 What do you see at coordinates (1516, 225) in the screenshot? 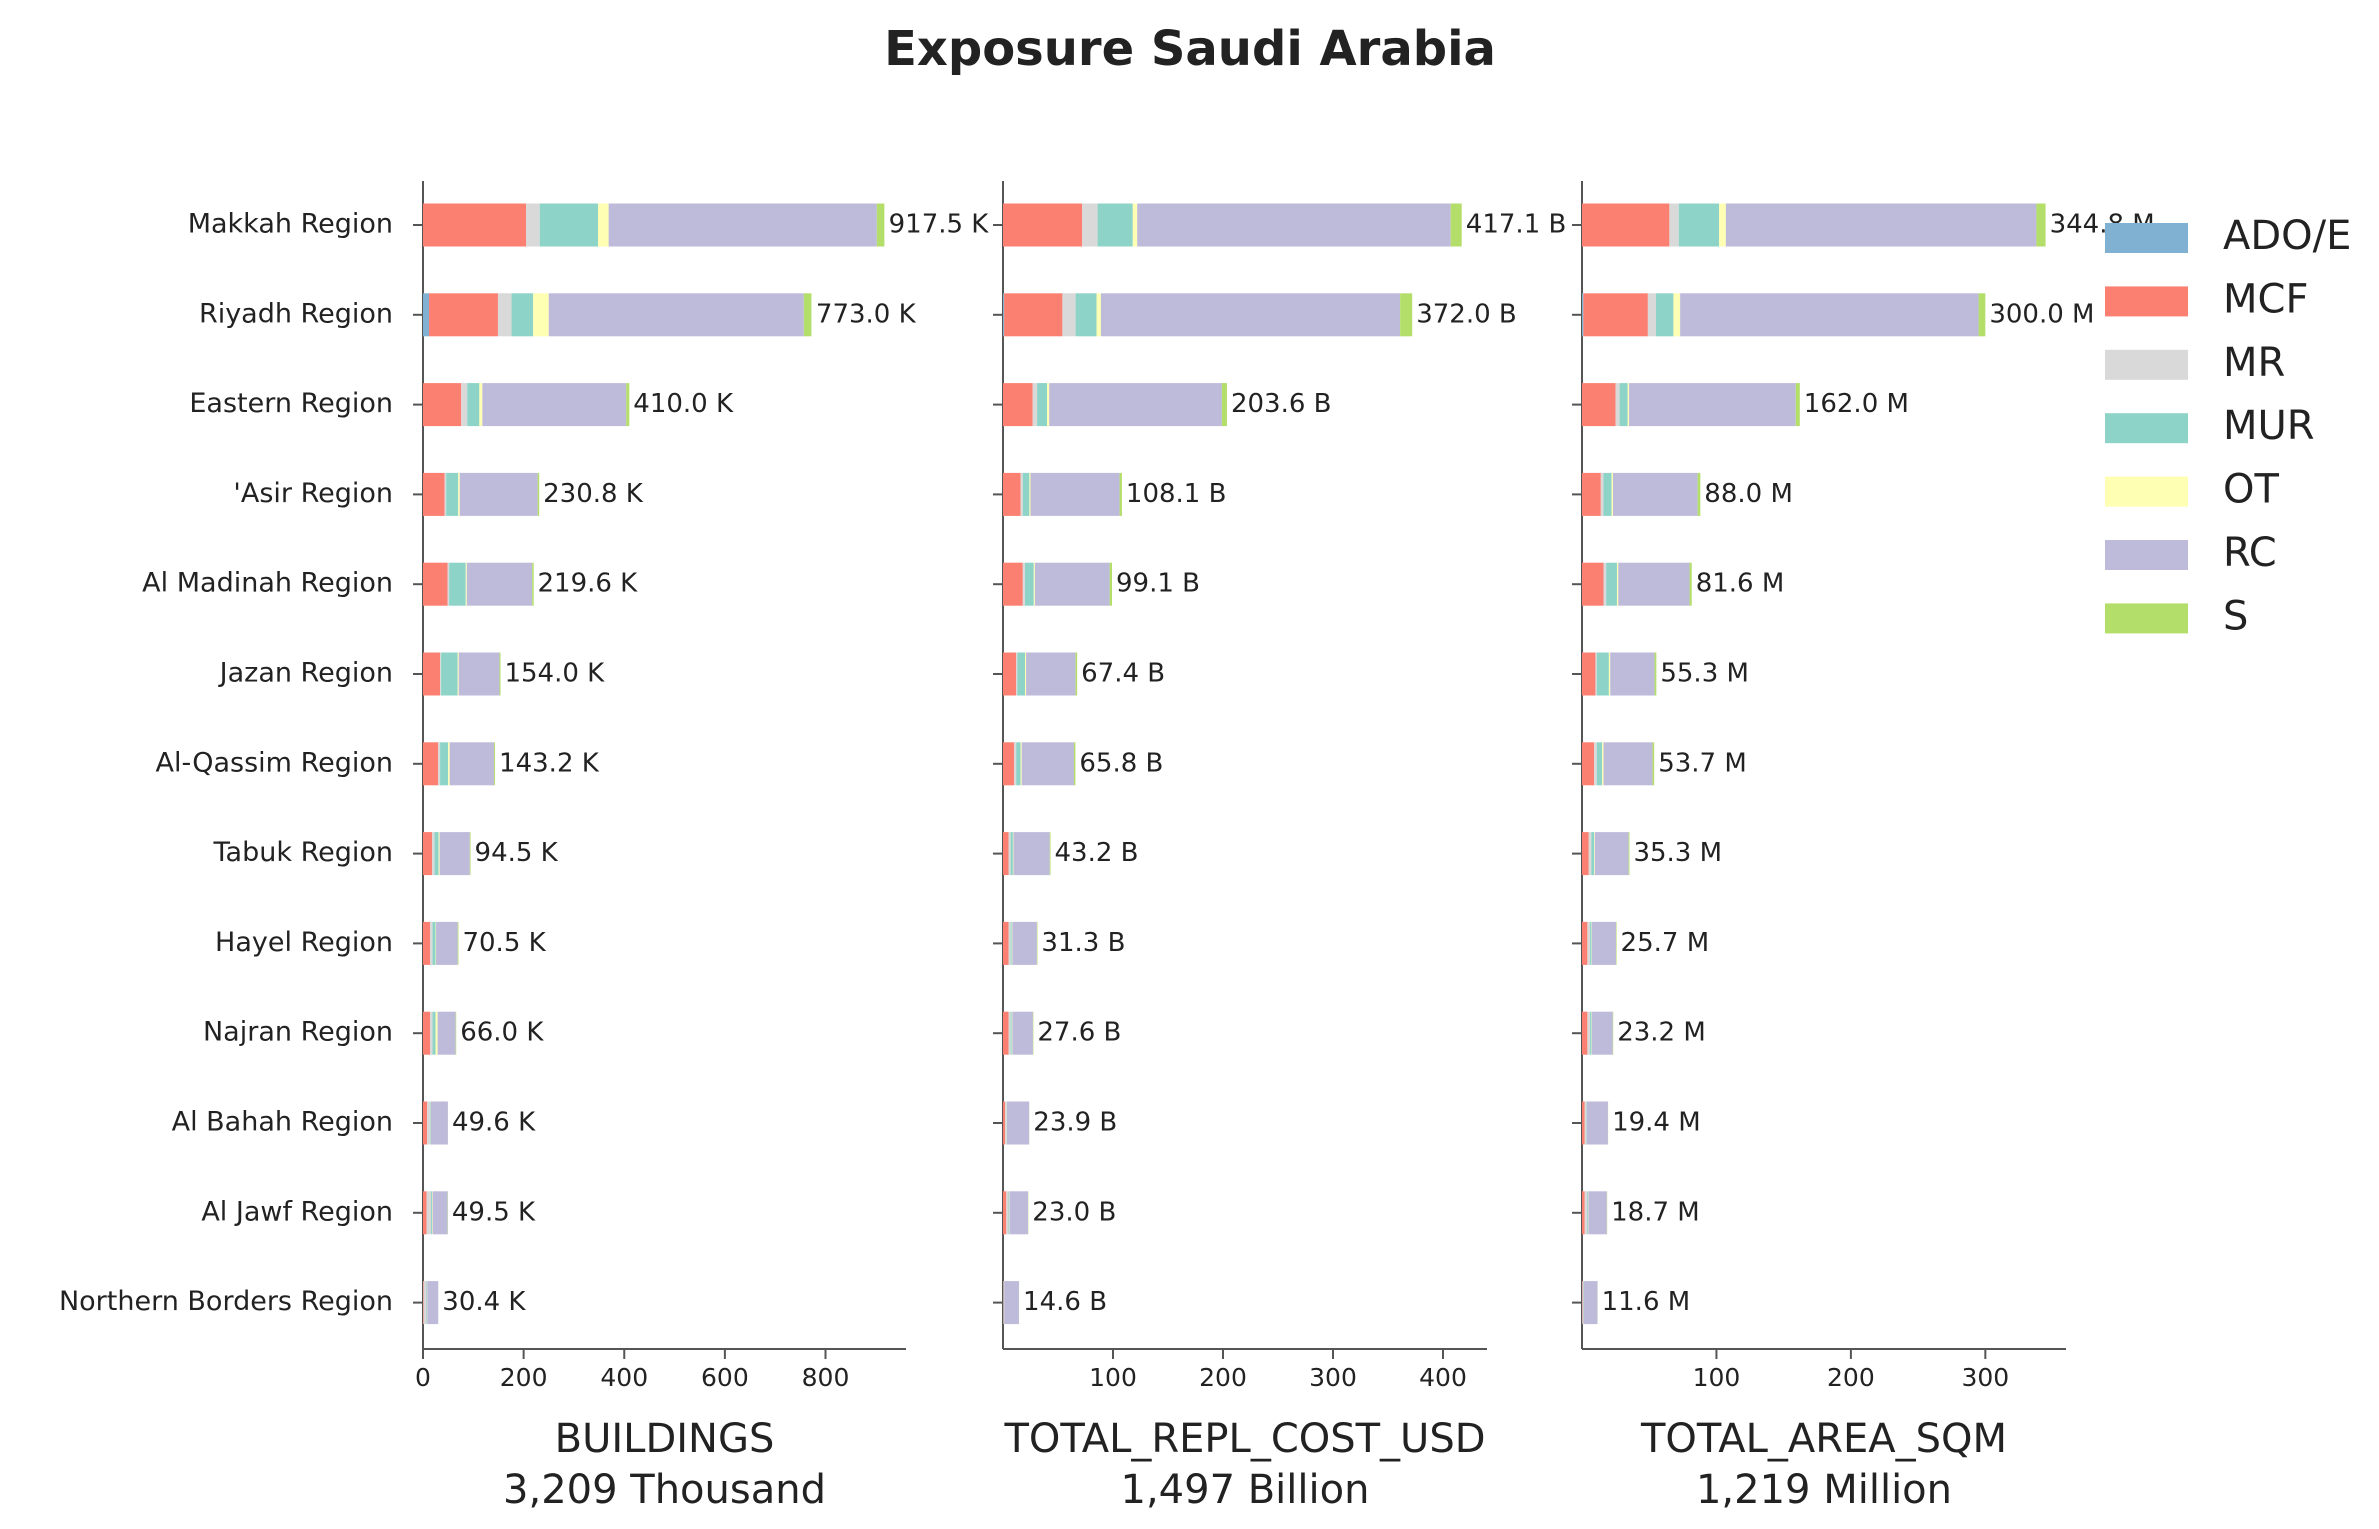
I see `total-label: 417.1 B` at bounding box center [1516, 225].